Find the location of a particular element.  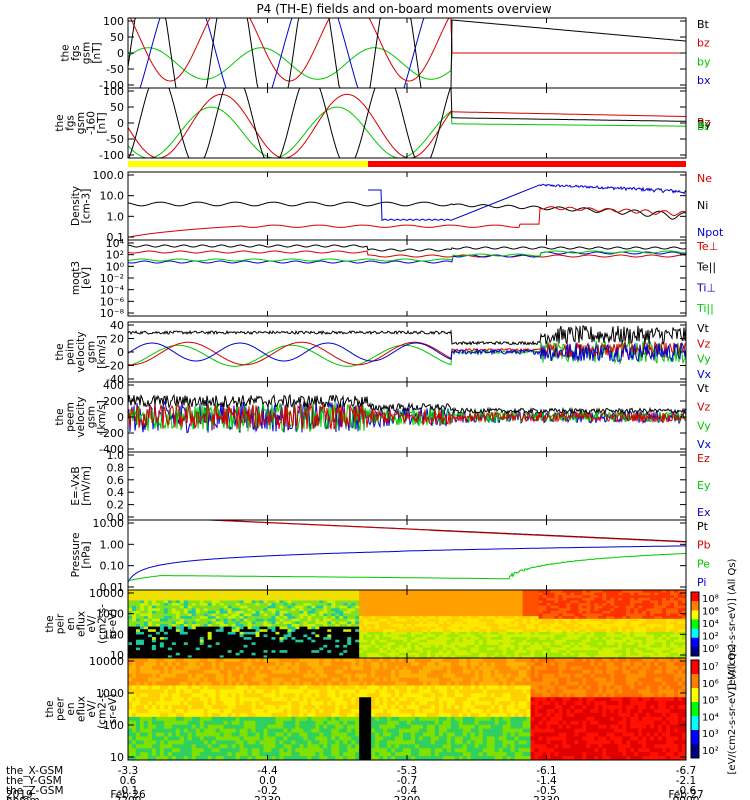

y-tick-label: 0.4 is located at coordinates (116, 492).